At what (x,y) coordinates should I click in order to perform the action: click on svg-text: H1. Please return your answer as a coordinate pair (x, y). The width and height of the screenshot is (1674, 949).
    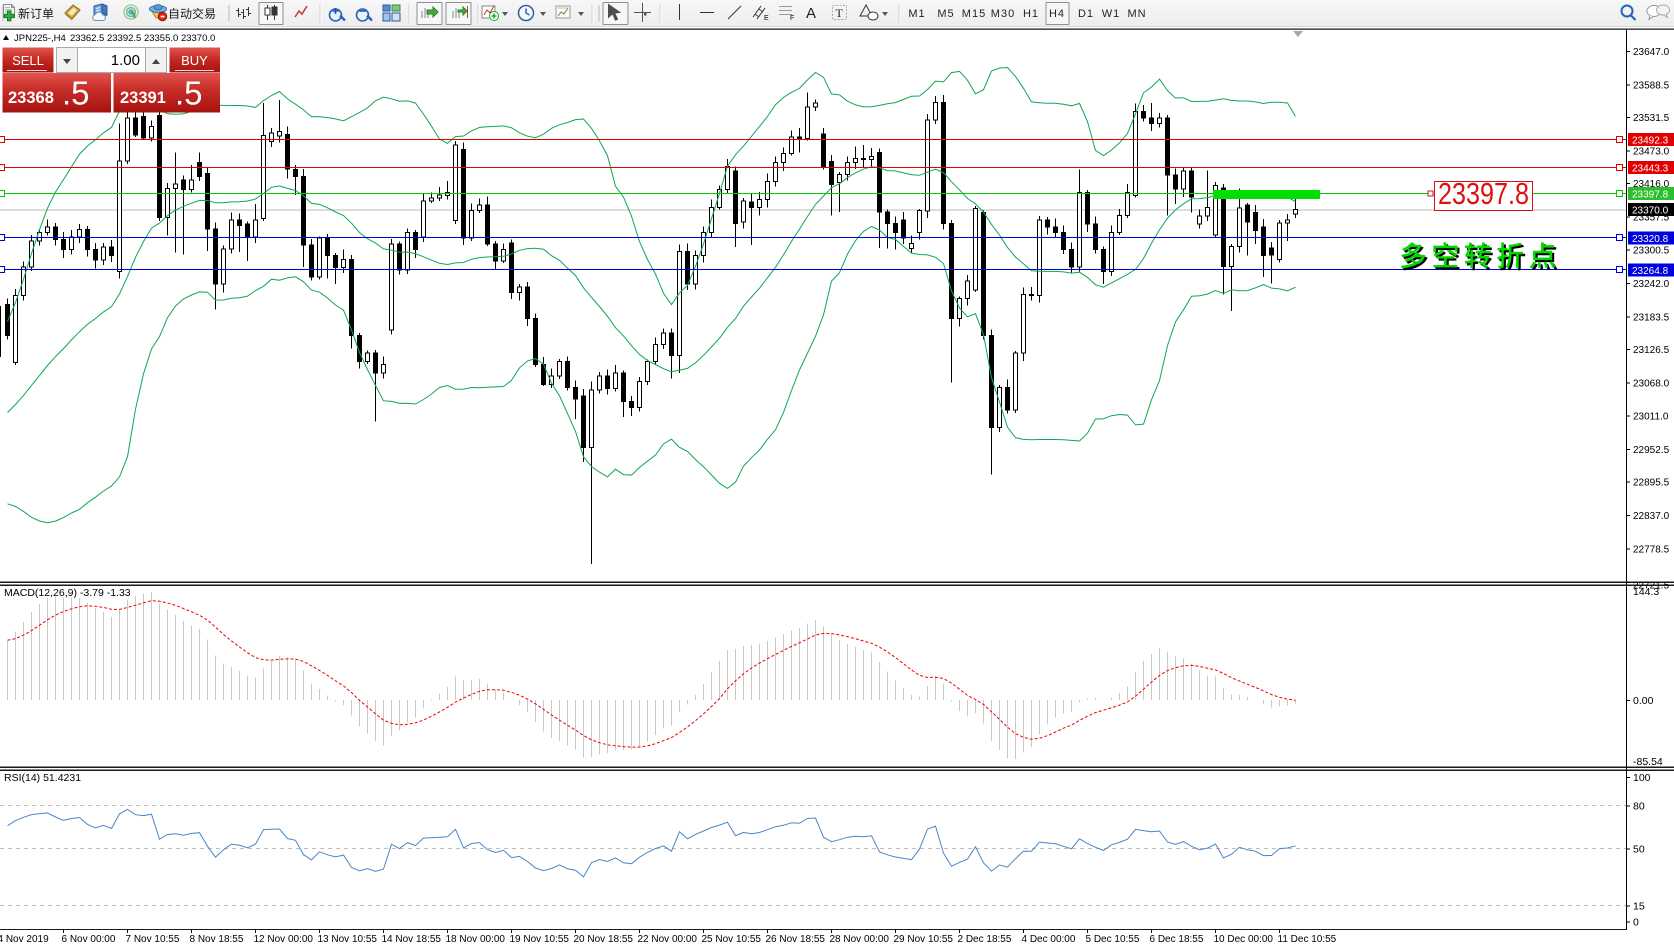
    Looking at the image, I should click on (1031, 14).